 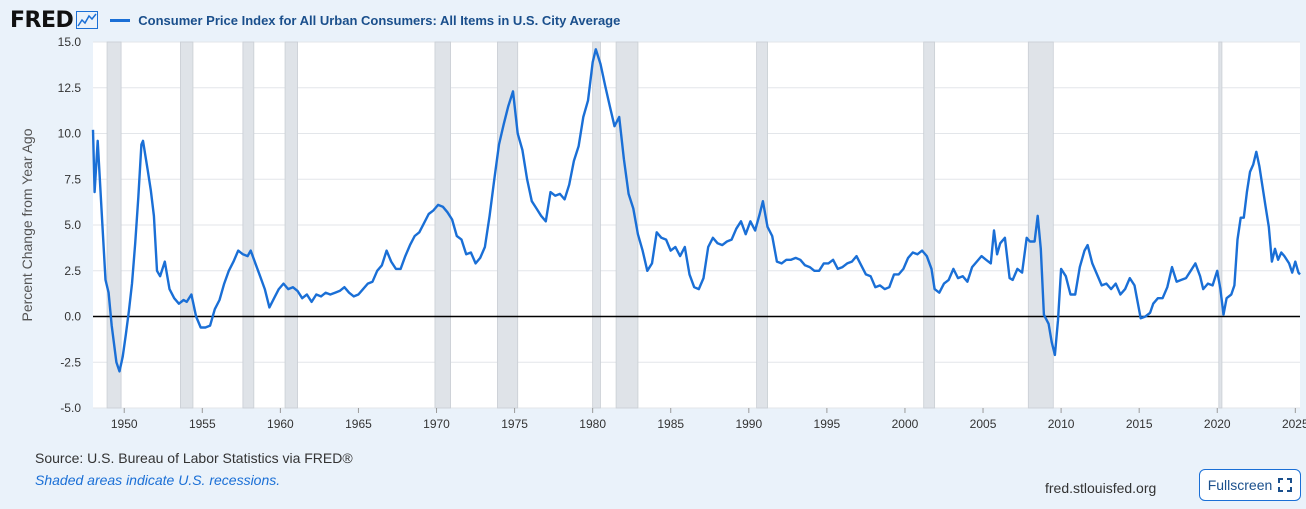 I want to click on y-tick-label: 12.5, so click(x=70, y=88).